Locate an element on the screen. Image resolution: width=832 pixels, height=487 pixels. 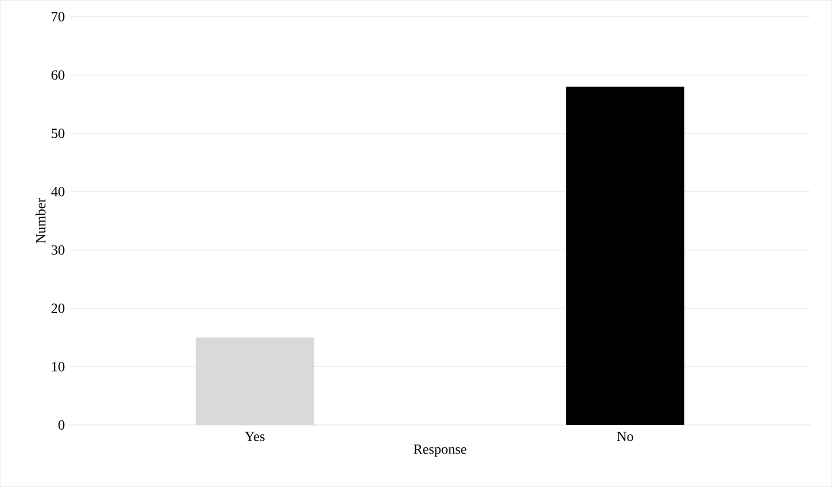
y-tick-label: 30 is located at coordinates (58, 250).